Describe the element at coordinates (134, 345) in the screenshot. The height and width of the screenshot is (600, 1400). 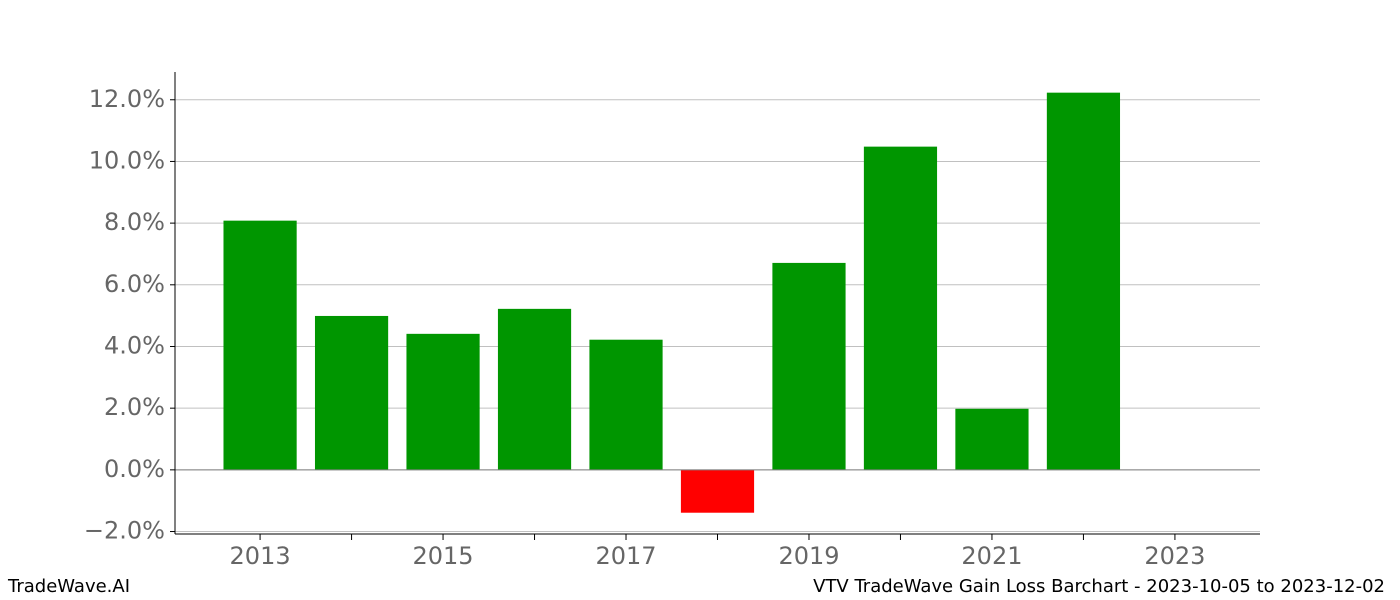
I see `y-tick-label: 4.0%` at that location.